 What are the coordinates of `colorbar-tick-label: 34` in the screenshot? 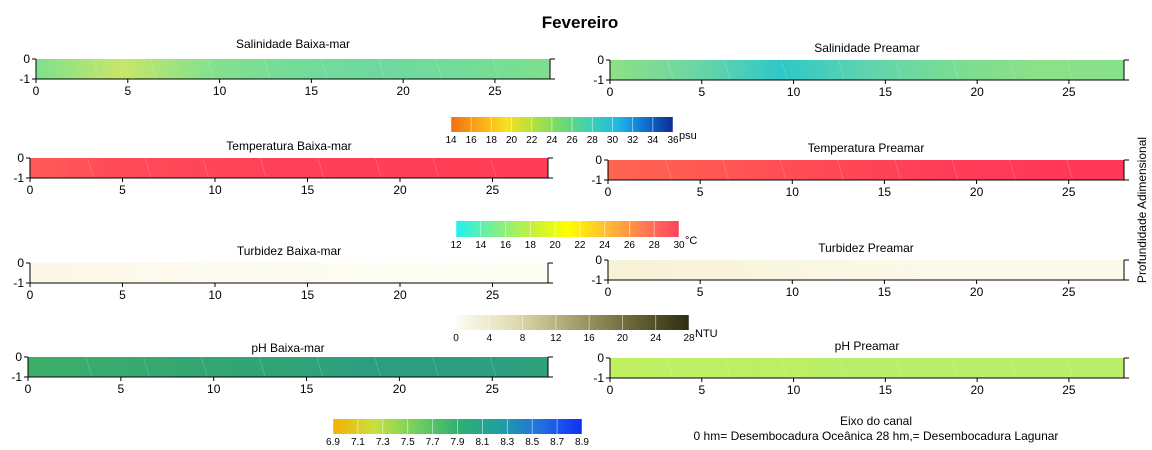 It's located at (653, 140).